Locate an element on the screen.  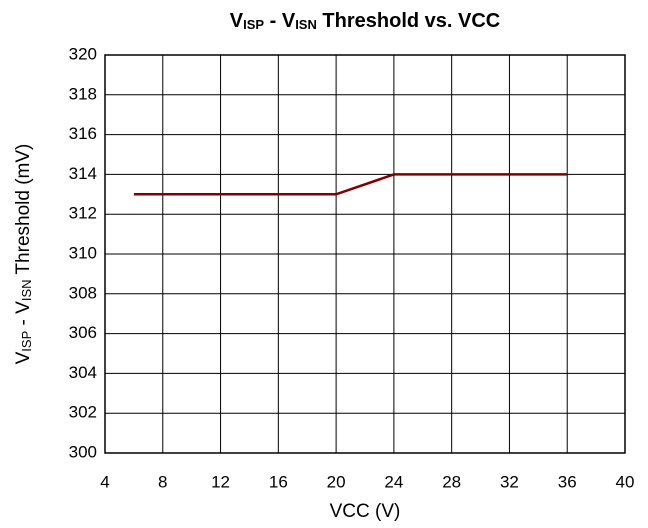
chart-title-part: ISP is located at coordinates (253, 24).